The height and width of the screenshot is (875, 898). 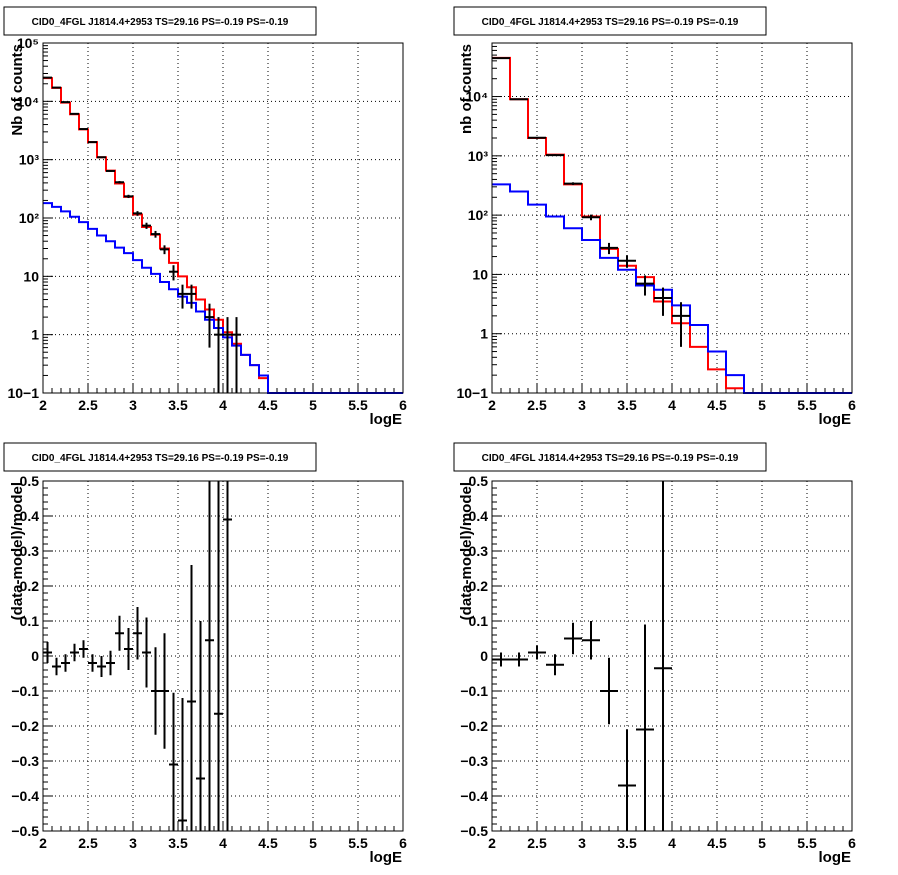 What do you see at coordinates (484, 656) in the screenshot?
I see `y-tick-label: 0` at bounding box center [484, 656].